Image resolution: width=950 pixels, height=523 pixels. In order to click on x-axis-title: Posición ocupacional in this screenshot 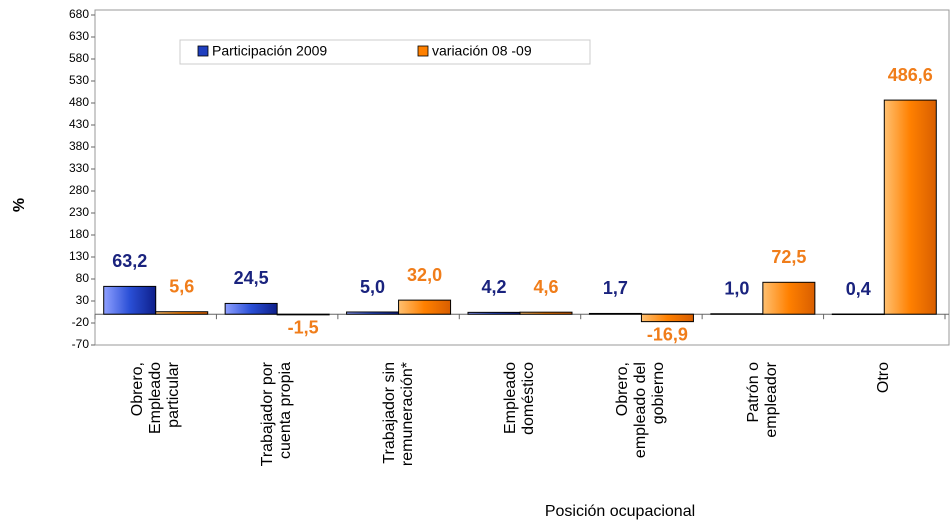, I will do `click(620, 511)`.